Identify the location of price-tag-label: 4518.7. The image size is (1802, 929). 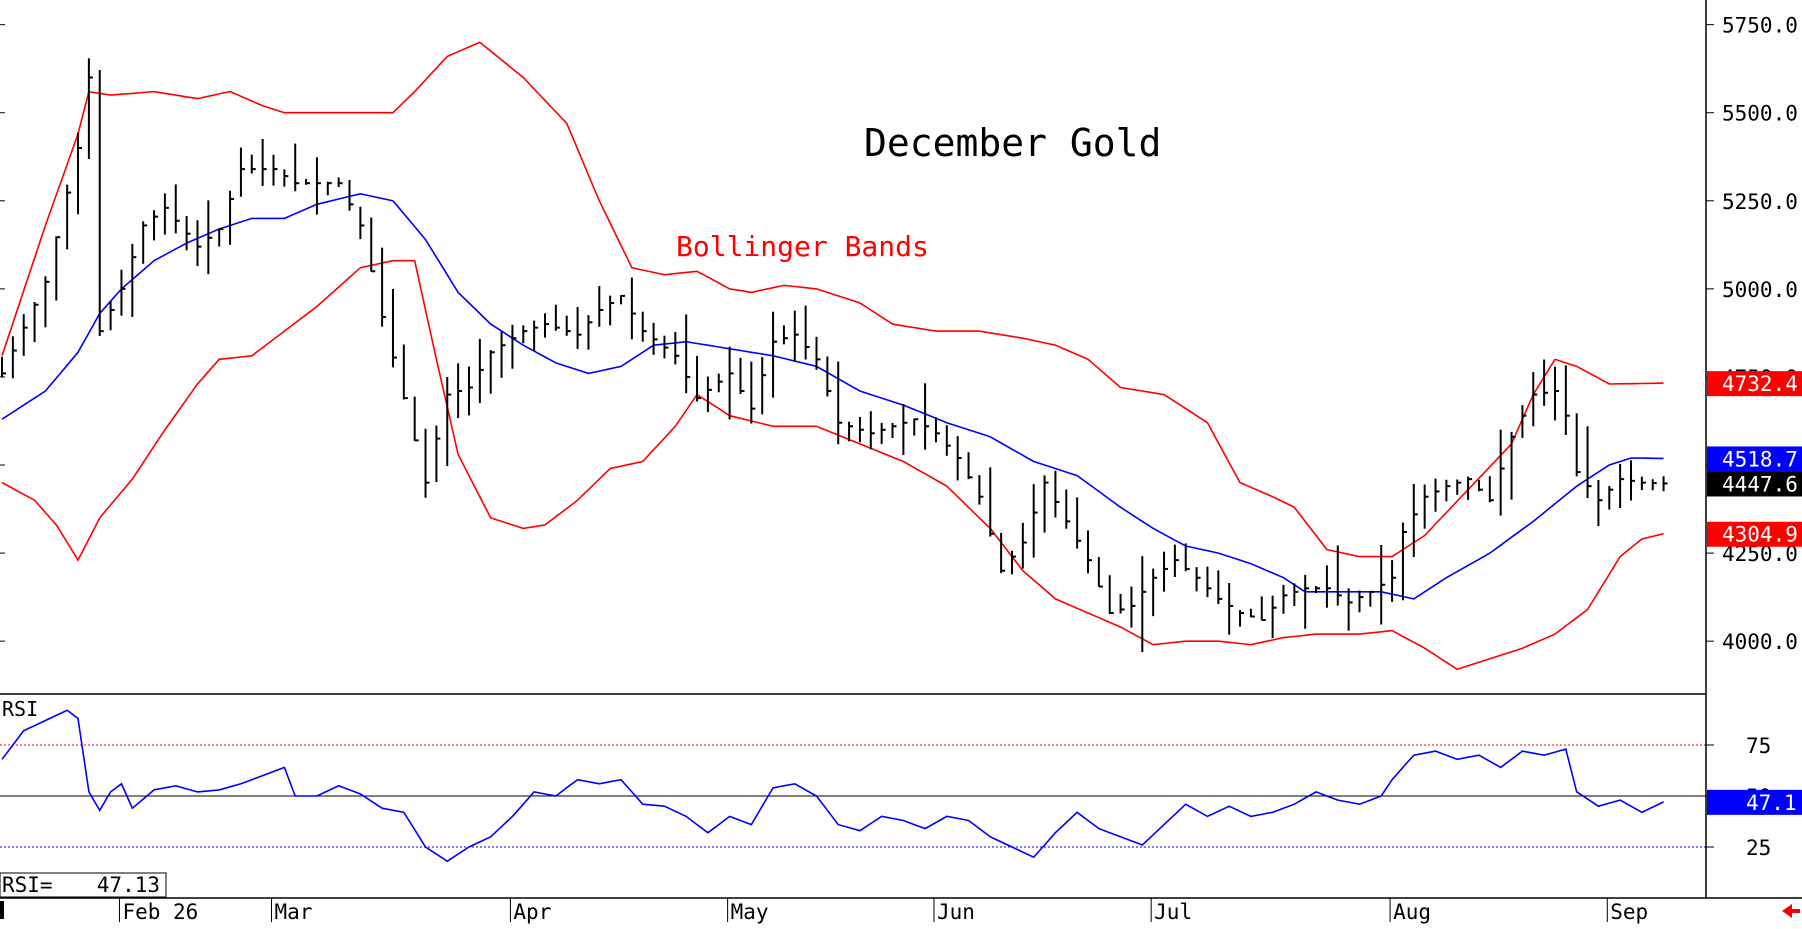
(1760, 459).